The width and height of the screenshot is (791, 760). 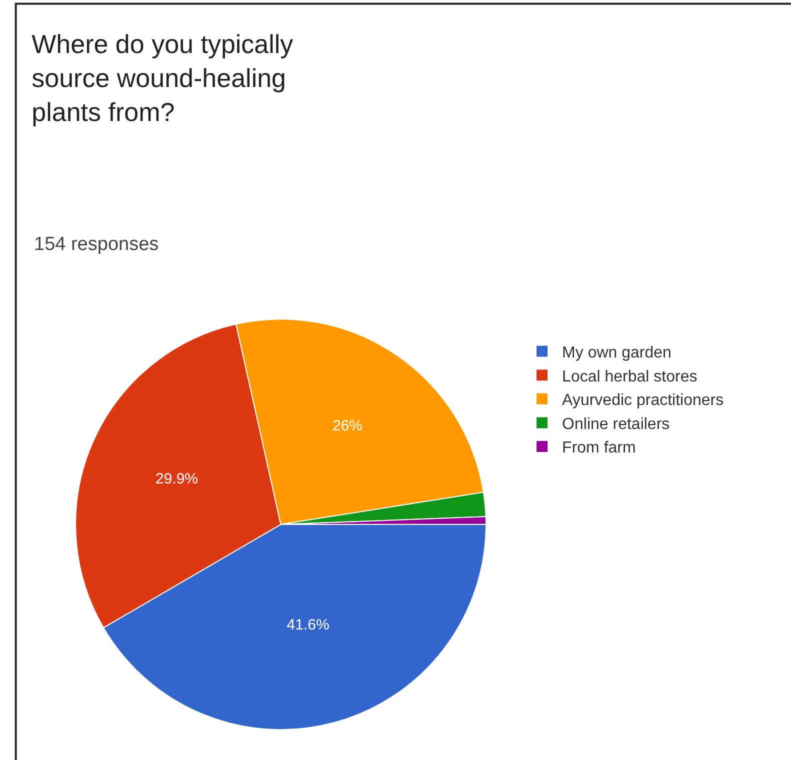 I want to click on chart-subtitle: 154 responses, so click(x=96, y=244).